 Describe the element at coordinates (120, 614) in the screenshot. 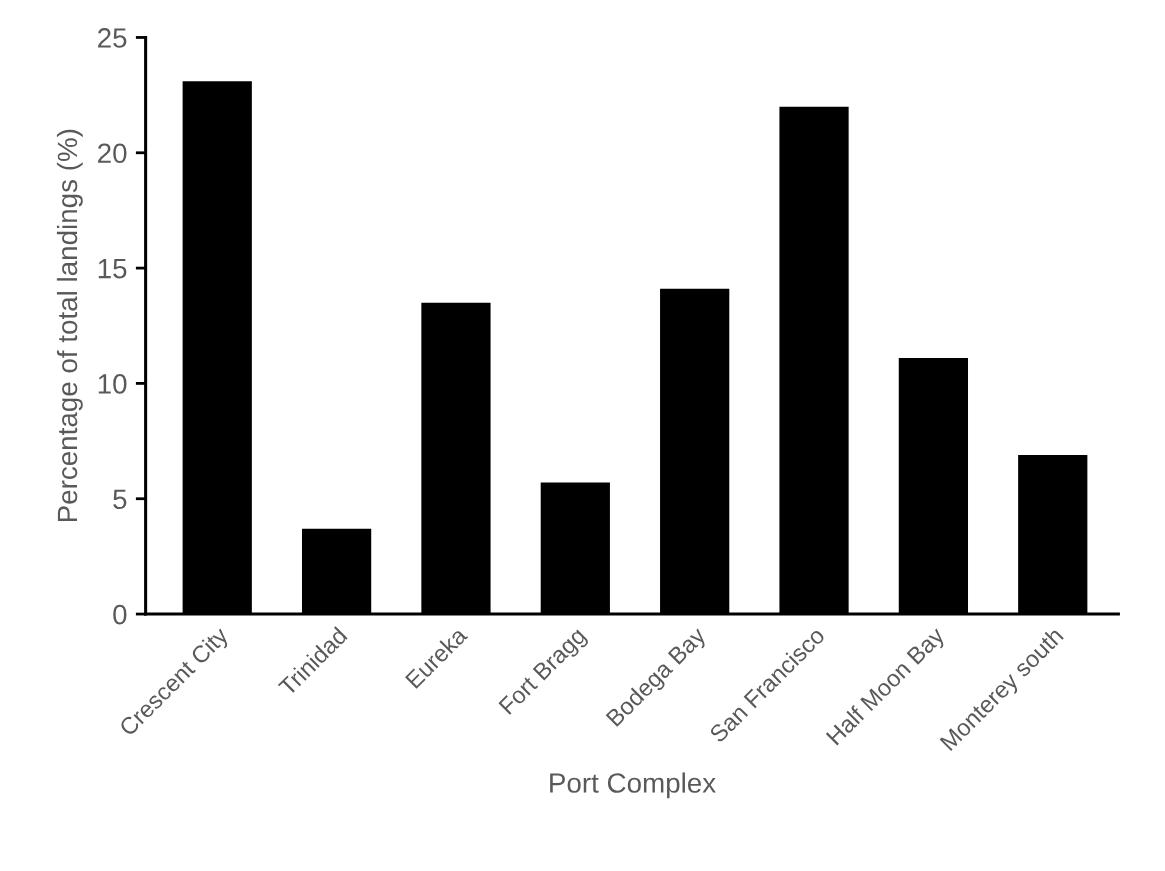

I see `y-tick-label: 0` at that location.